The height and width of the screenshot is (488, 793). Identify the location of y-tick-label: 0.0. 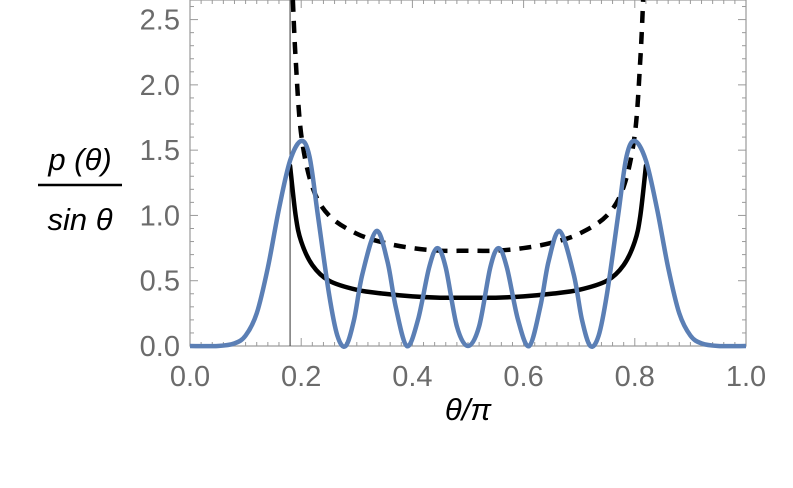
(160, 347).